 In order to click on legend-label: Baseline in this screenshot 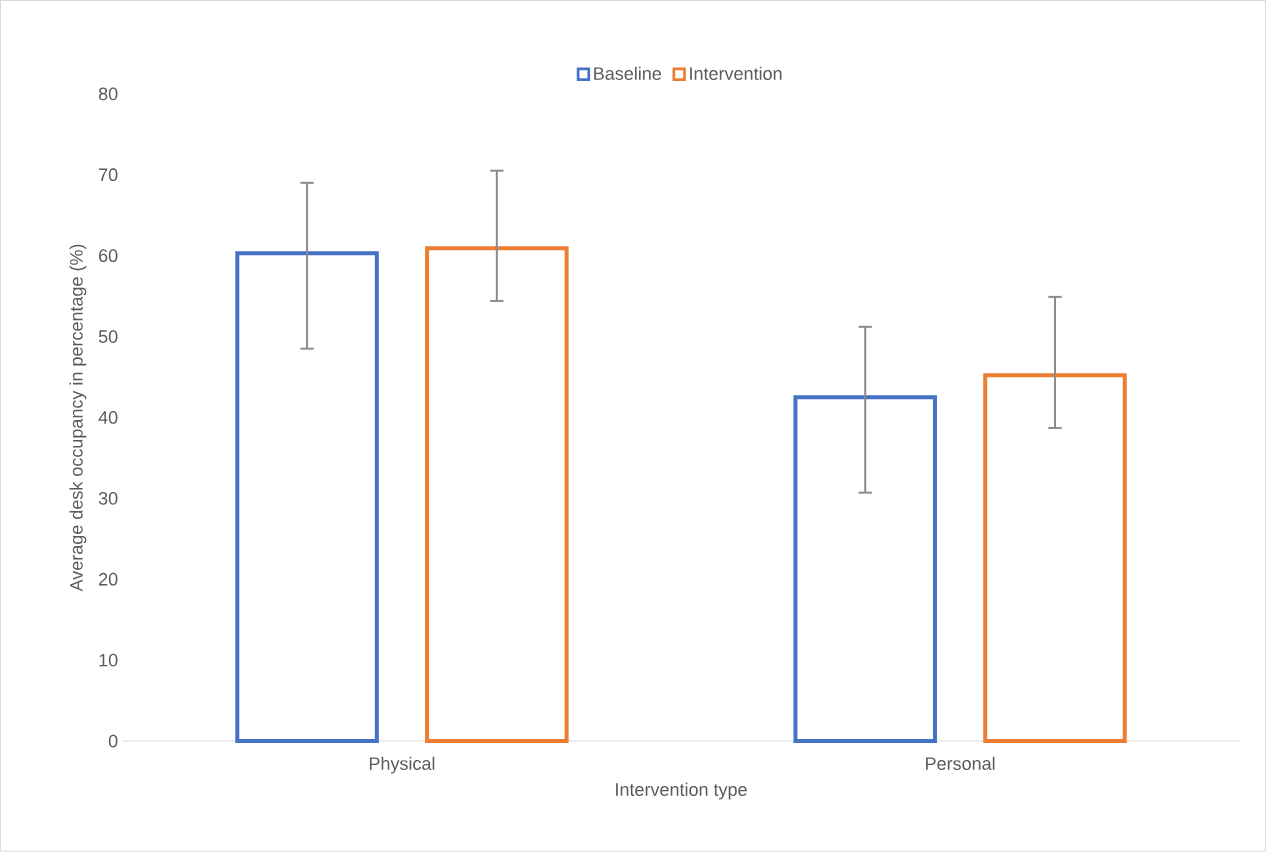, I will do `click(628, 73)`.